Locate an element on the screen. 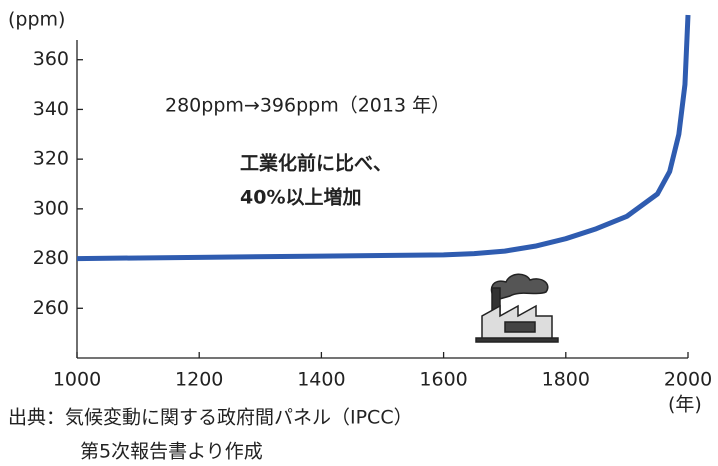 This screenshot has height=466, width=718. x-tick-label: 1400 is located at coordinates (321, 380).